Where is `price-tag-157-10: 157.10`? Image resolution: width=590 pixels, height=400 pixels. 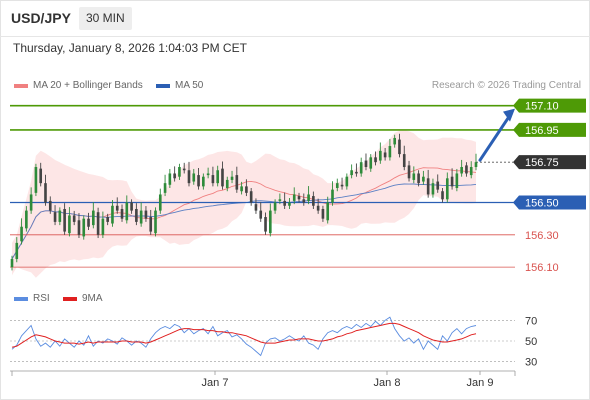
price-tag-157-10: 157.10 is located at coordinates (549, 105).